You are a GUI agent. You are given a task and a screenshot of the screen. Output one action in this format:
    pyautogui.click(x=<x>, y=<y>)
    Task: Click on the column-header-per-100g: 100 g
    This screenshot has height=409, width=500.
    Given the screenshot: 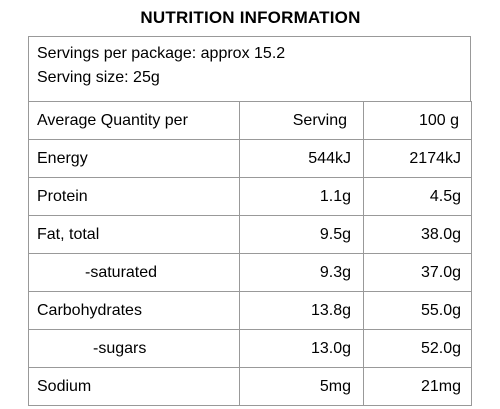 What is the action you would take?
    pyautogui.click(x=417, y=120)
    